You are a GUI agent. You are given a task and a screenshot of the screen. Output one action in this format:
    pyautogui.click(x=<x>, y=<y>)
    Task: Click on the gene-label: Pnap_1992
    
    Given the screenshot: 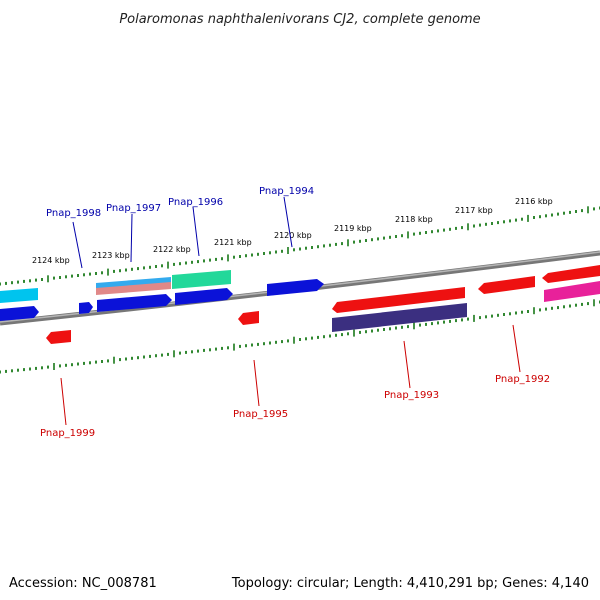 What is the action you would take?
    pyautogui.click(x=522, y=379)
    